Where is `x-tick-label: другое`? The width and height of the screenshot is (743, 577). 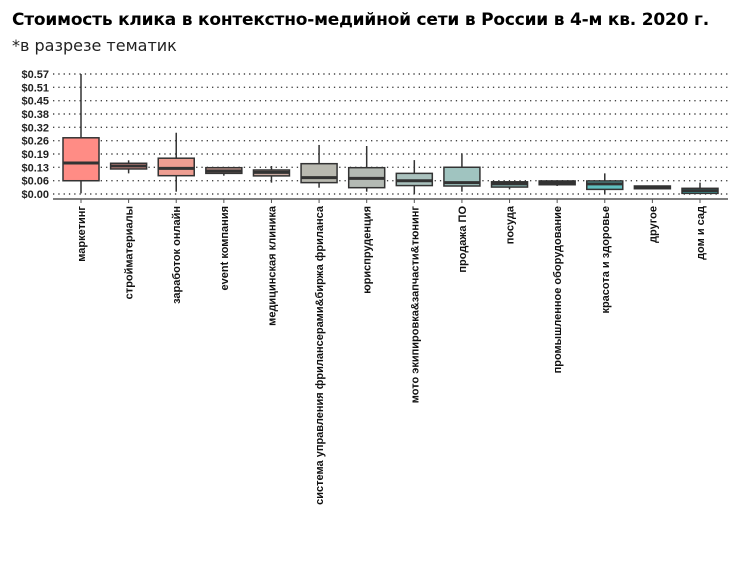
x-tick-label: другое is located at coordinates (653, 224).